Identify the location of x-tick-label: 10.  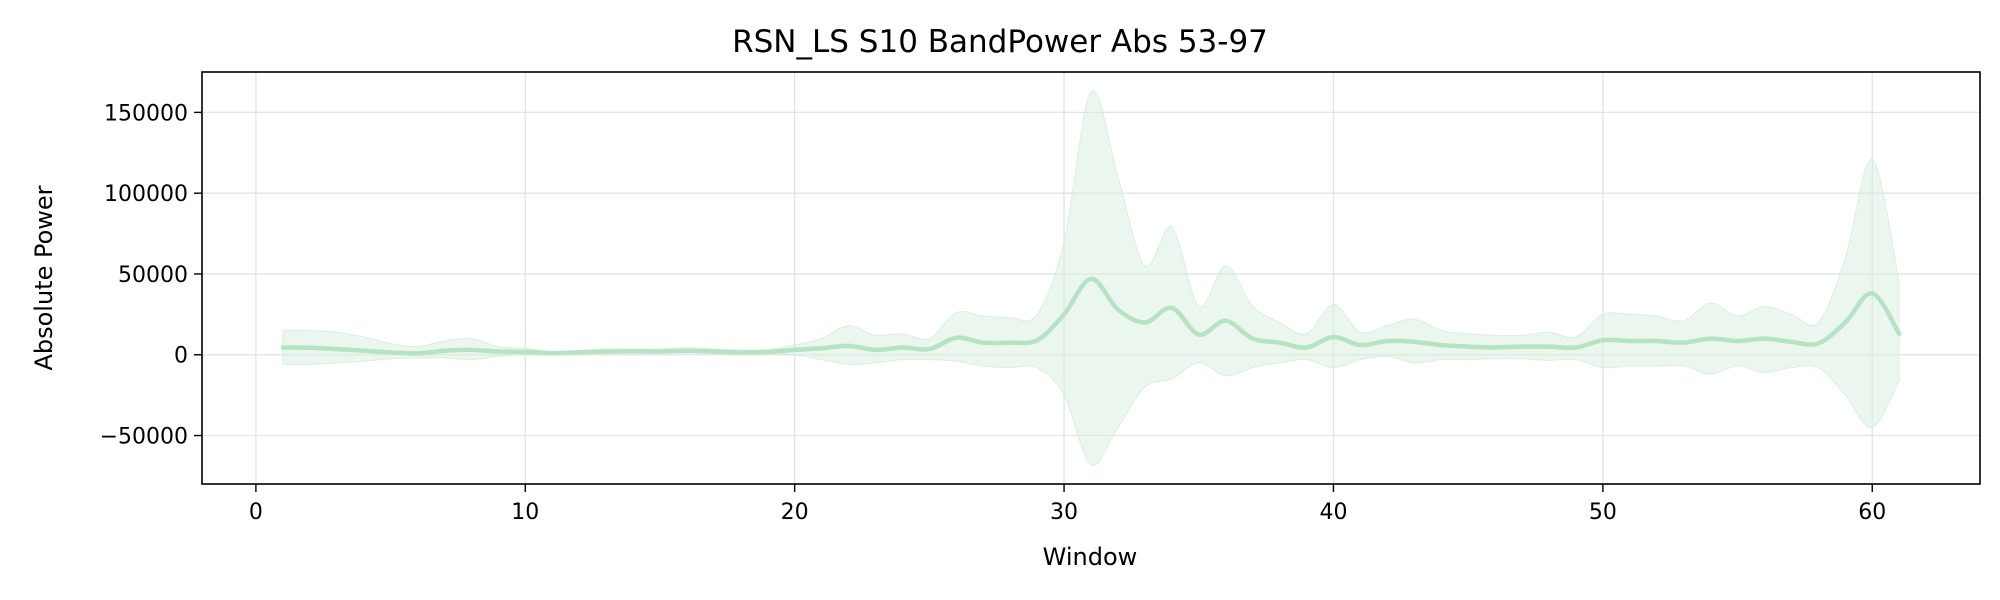
(525, 512).